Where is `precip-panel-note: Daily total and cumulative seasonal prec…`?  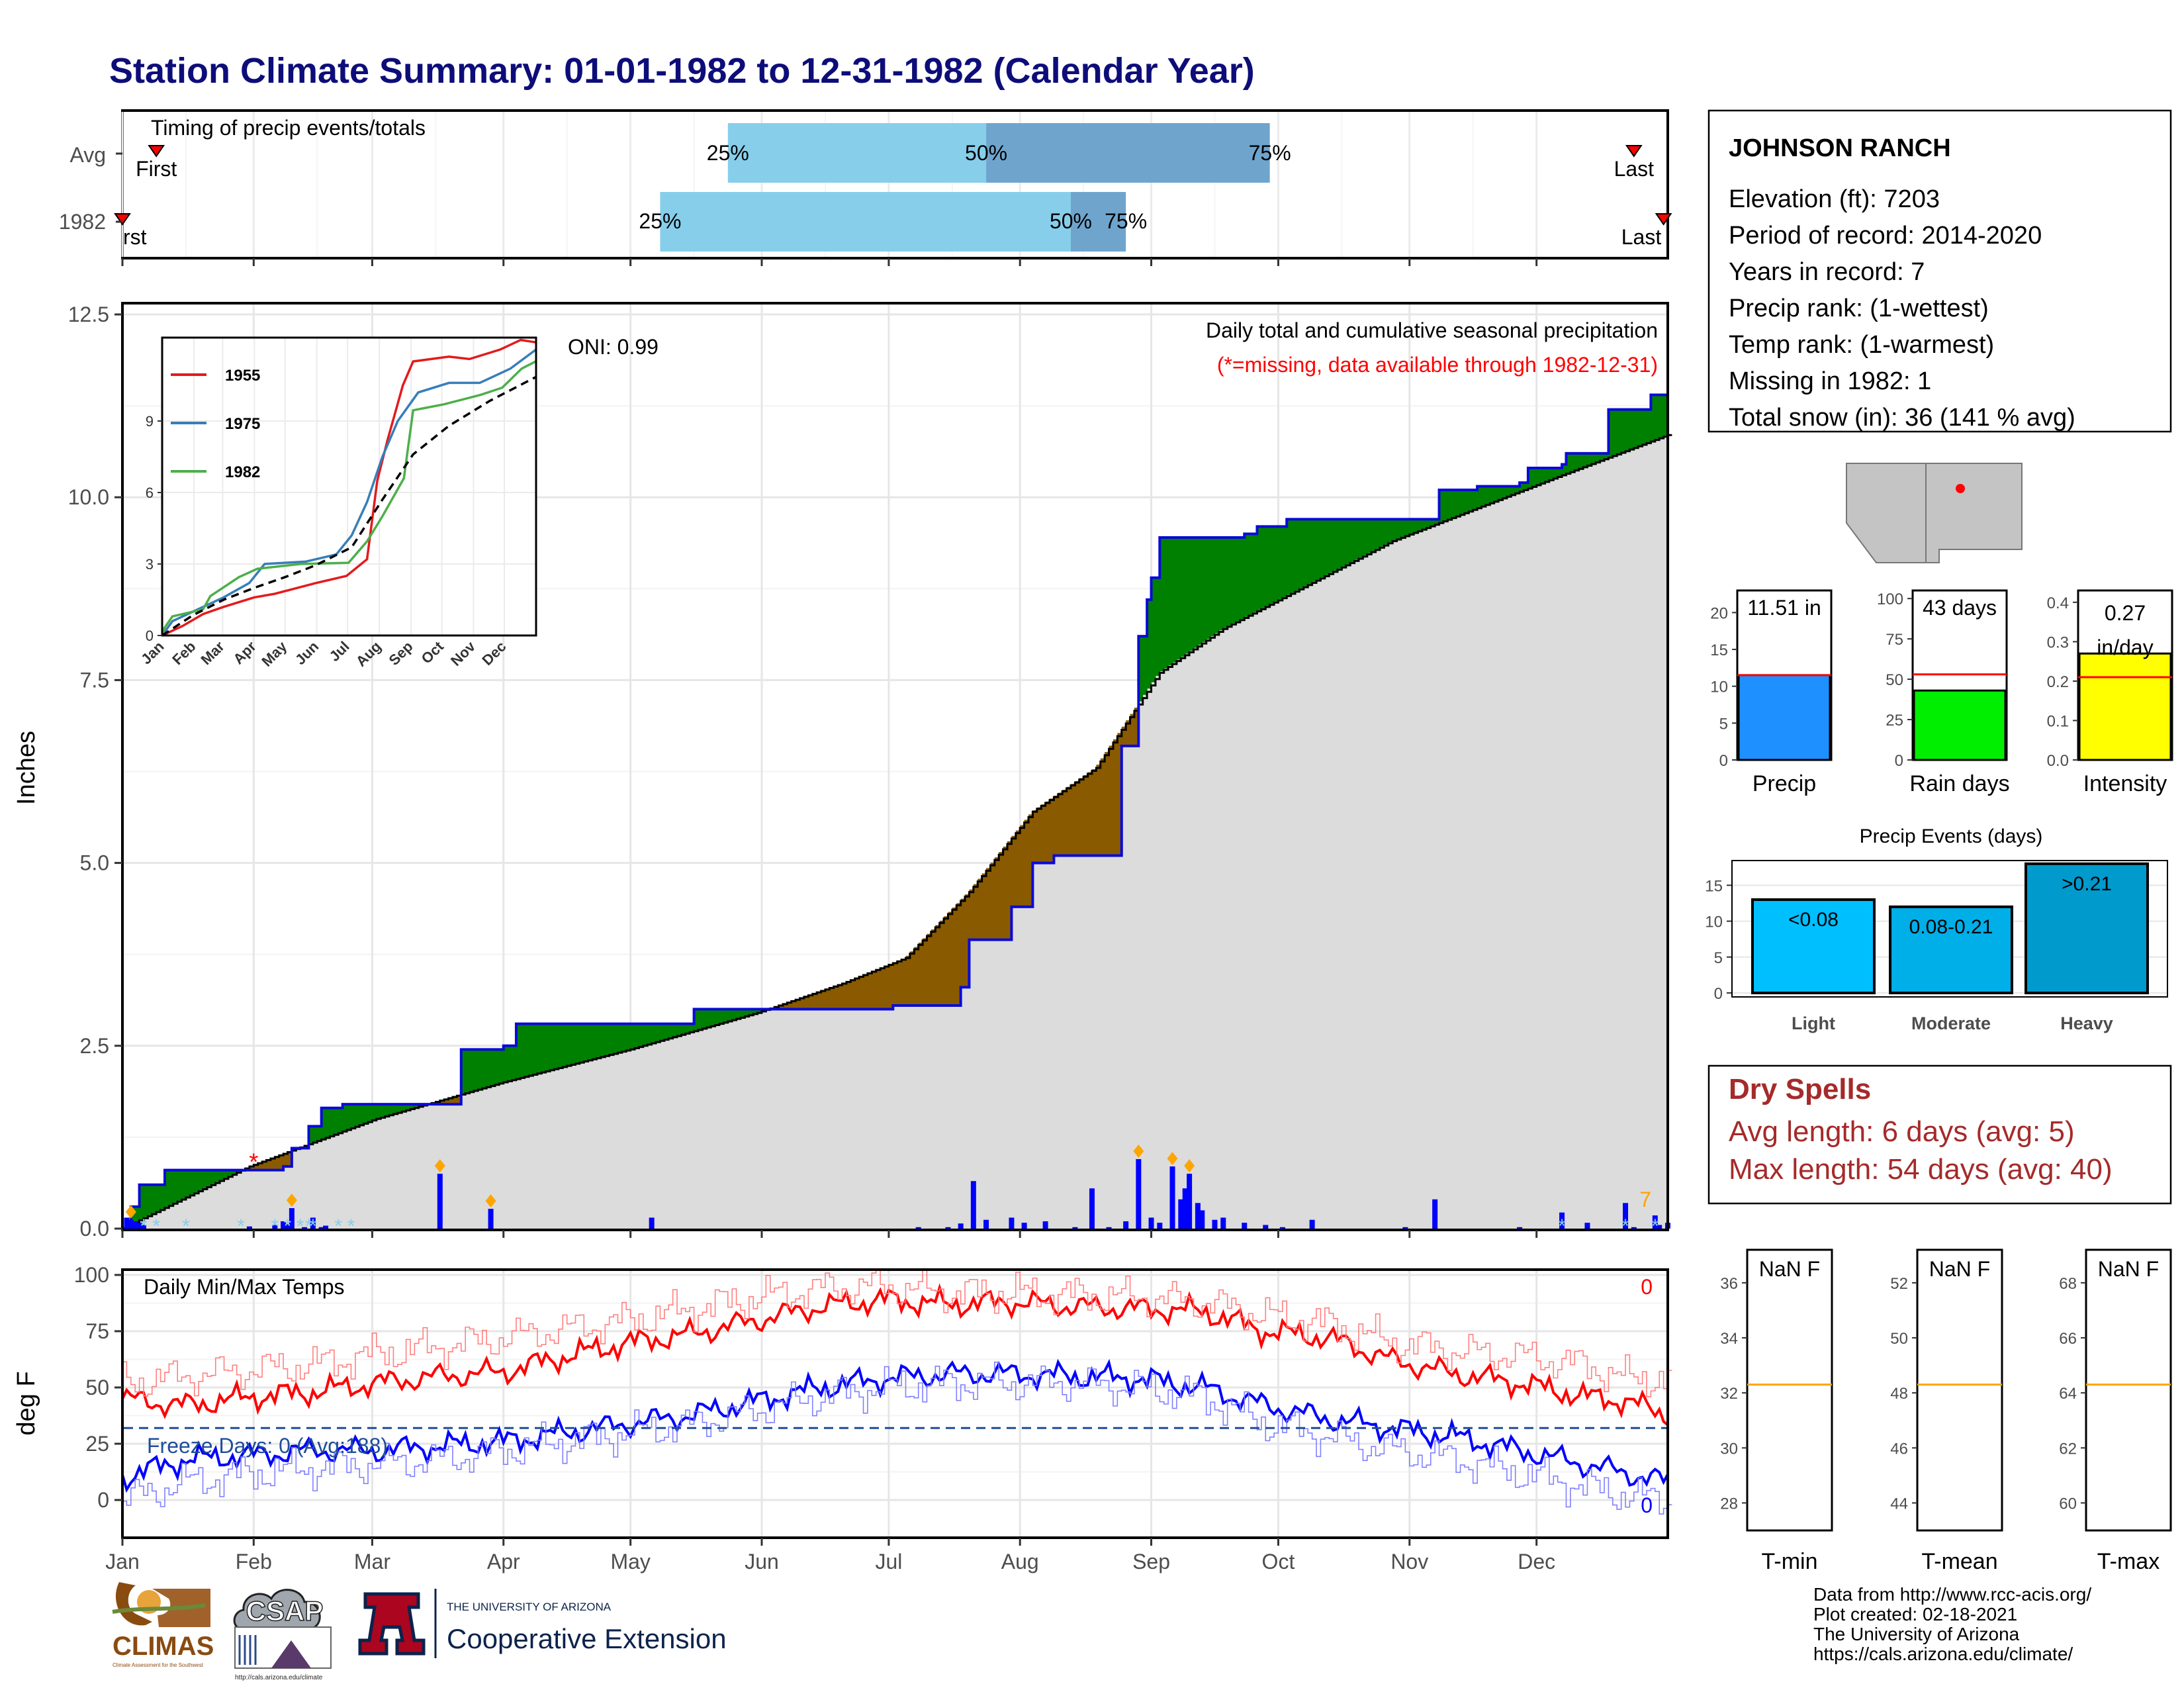 precip-panel-note: Daily total and cumulative seasonal prec… is located at coordinates (1432, 330).